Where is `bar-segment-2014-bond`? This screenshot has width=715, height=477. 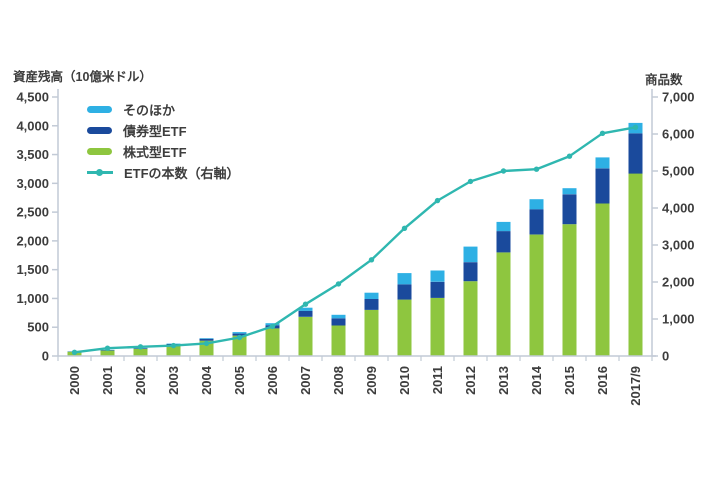
bar-segment-2014-bond is located at coordinates (536, 222).